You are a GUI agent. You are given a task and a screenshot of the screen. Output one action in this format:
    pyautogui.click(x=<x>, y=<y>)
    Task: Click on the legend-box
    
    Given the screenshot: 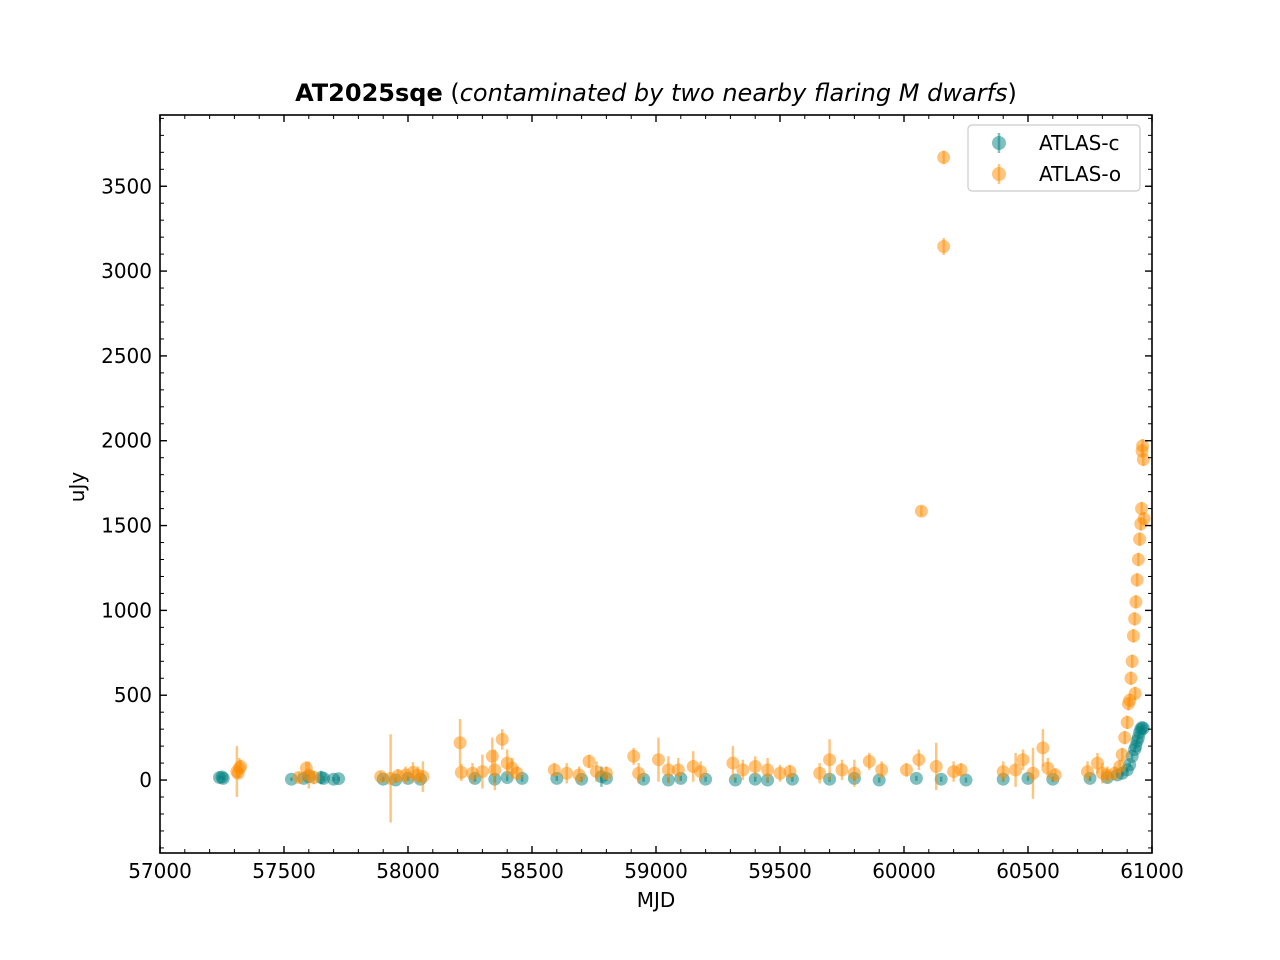 What is the action you would take?
    pyautogui.click(x=1054, y=158)
    